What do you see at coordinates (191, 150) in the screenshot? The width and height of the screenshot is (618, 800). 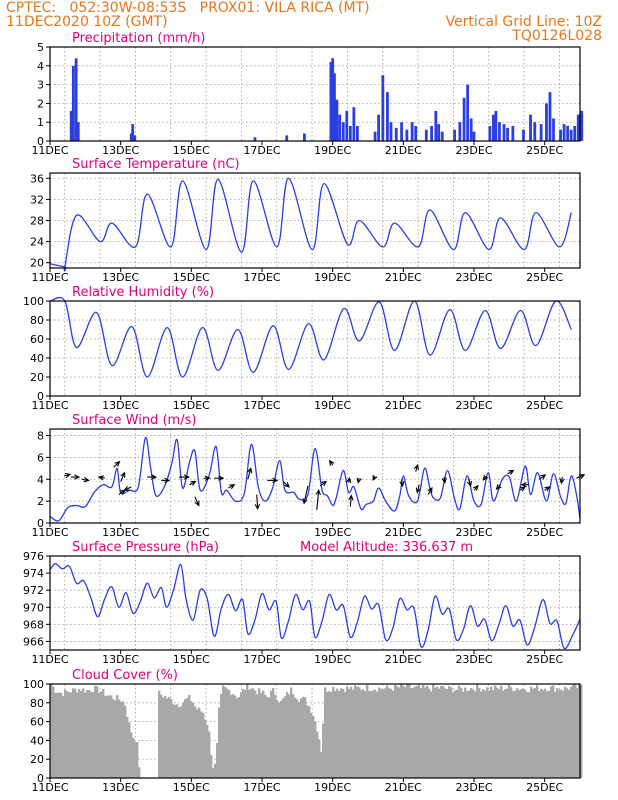 I see `precip-xtick-label: 15DEC` at bounding box center [191, 150].